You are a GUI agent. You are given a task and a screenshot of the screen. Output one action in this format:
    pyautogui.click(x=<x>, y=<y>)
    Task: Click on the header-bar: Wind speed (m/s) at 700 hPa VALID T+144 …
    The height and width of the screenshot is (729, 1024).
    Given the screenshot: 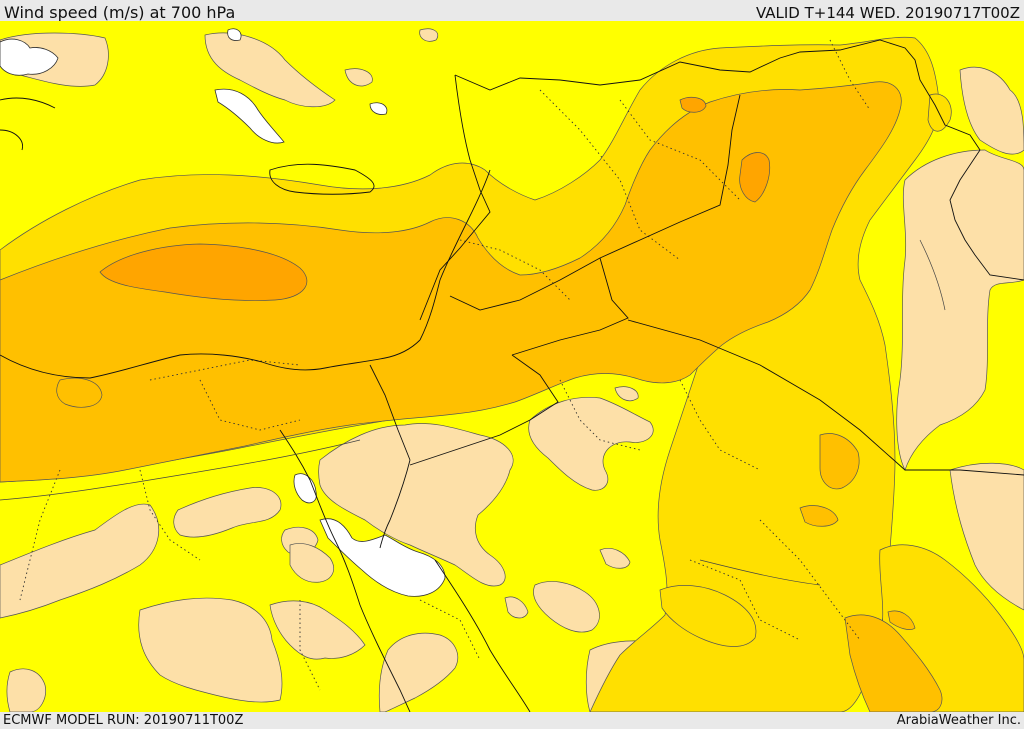 What is the action you would take?
    pyautogui.click(x=512, y=11)
    